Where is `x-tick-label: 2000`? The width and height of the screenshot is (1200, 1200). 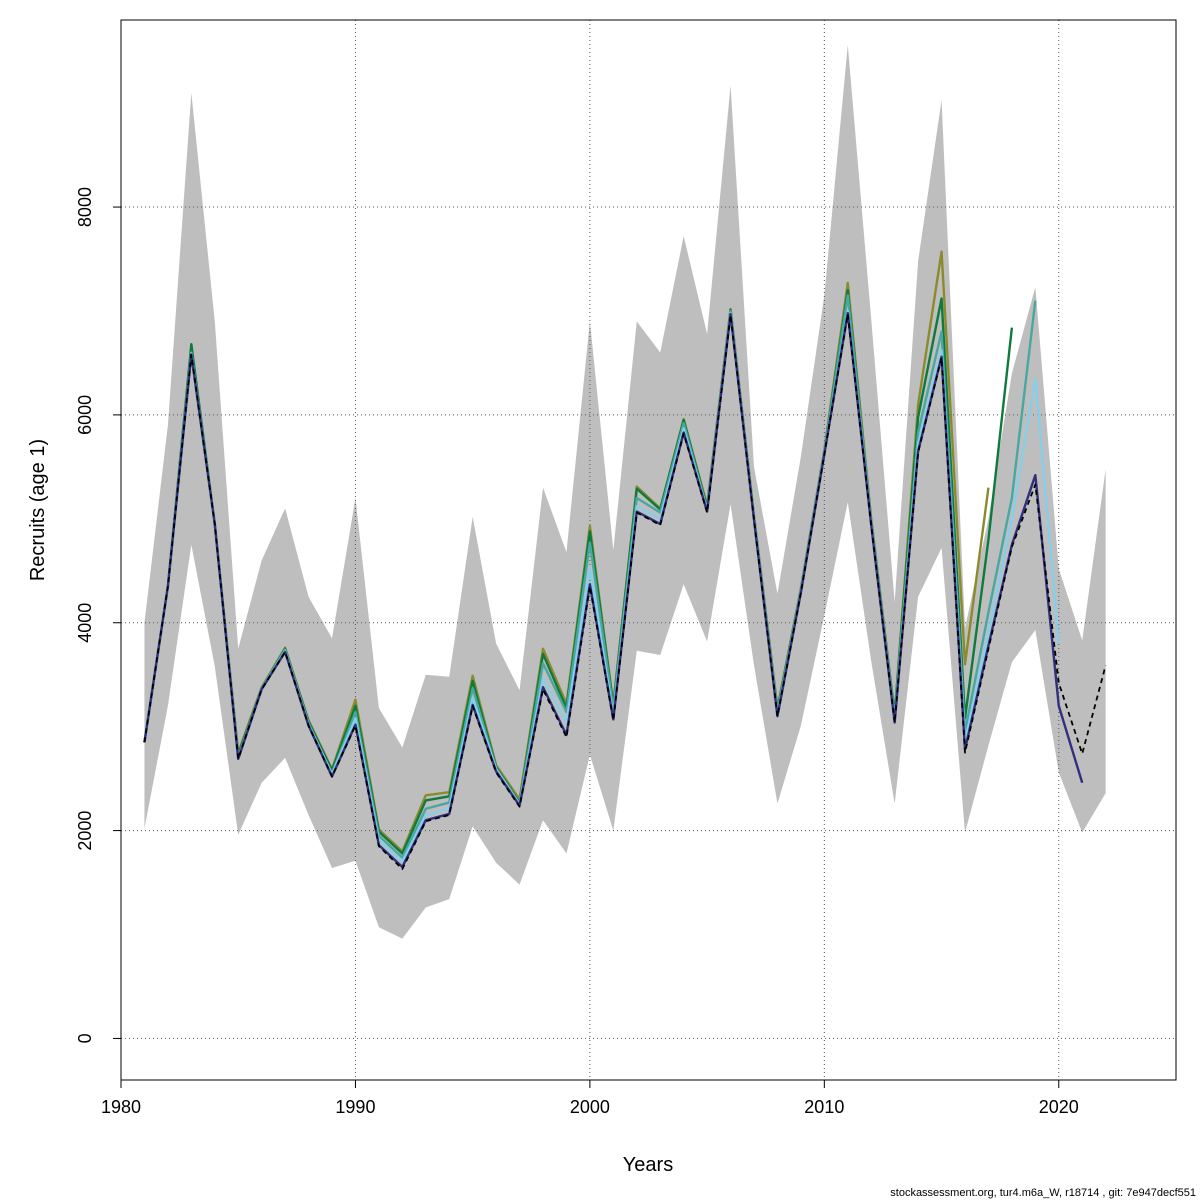 x-tick-label: 2000 is located at coordinates (590, 1107).